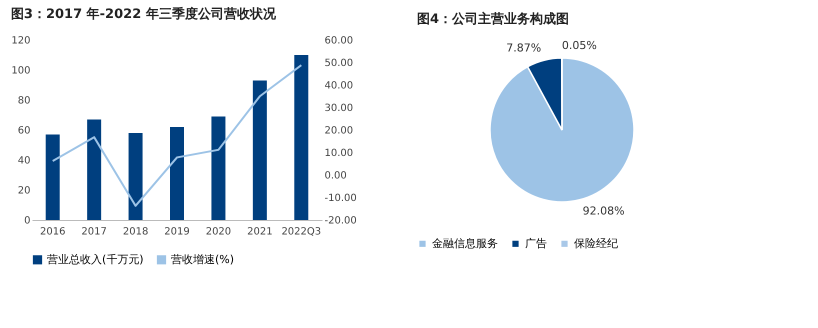 This screenshot has width=818, height=328. Describe the element at coordinates (24, 191) in the screenshot. I see `y-tick-label: 20` at that location.